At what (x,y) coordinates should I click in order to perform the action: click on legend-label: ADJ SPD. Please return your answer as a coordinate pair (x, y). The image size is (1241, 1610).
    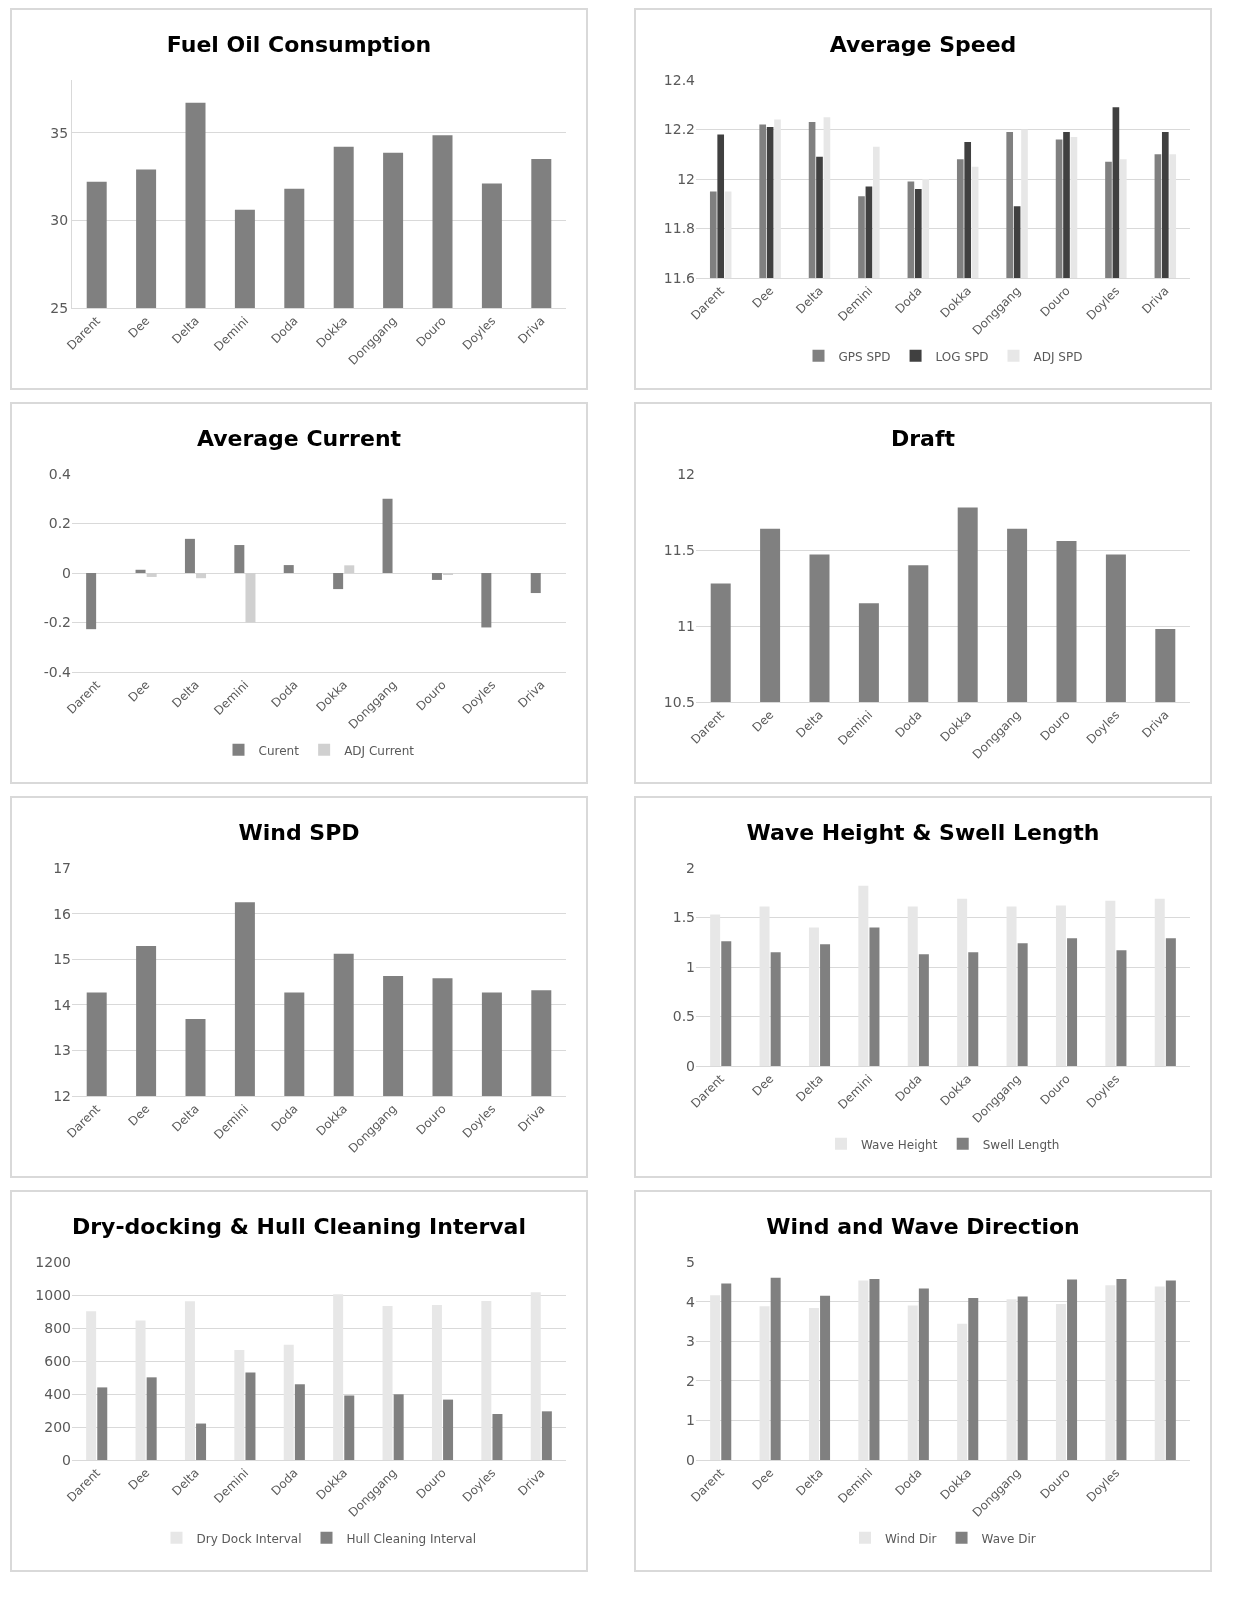
    Looking at the image, I should click on (1058, 356).